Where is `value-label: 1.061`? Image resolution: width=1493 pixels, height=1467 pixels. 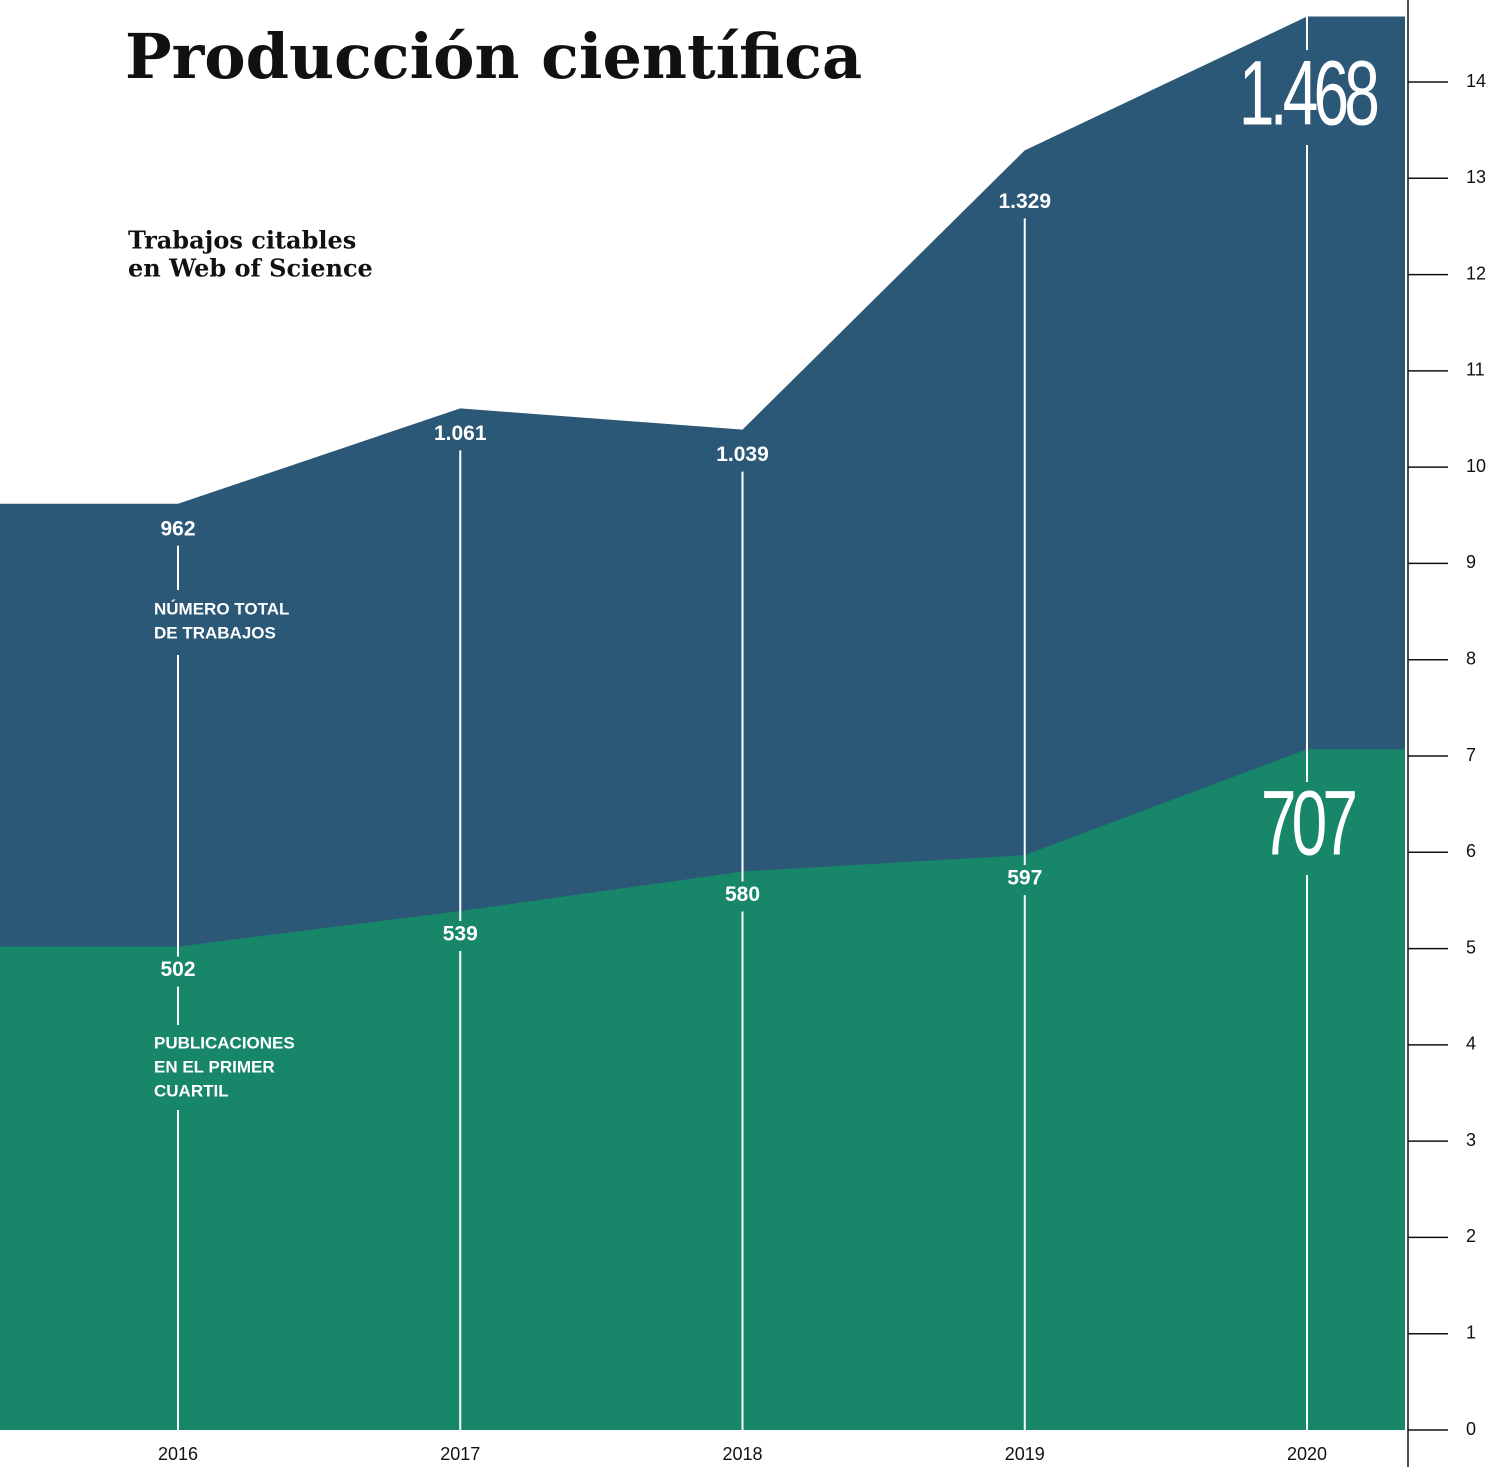
value-label: 1.061 is located at coordinates (460, 433).